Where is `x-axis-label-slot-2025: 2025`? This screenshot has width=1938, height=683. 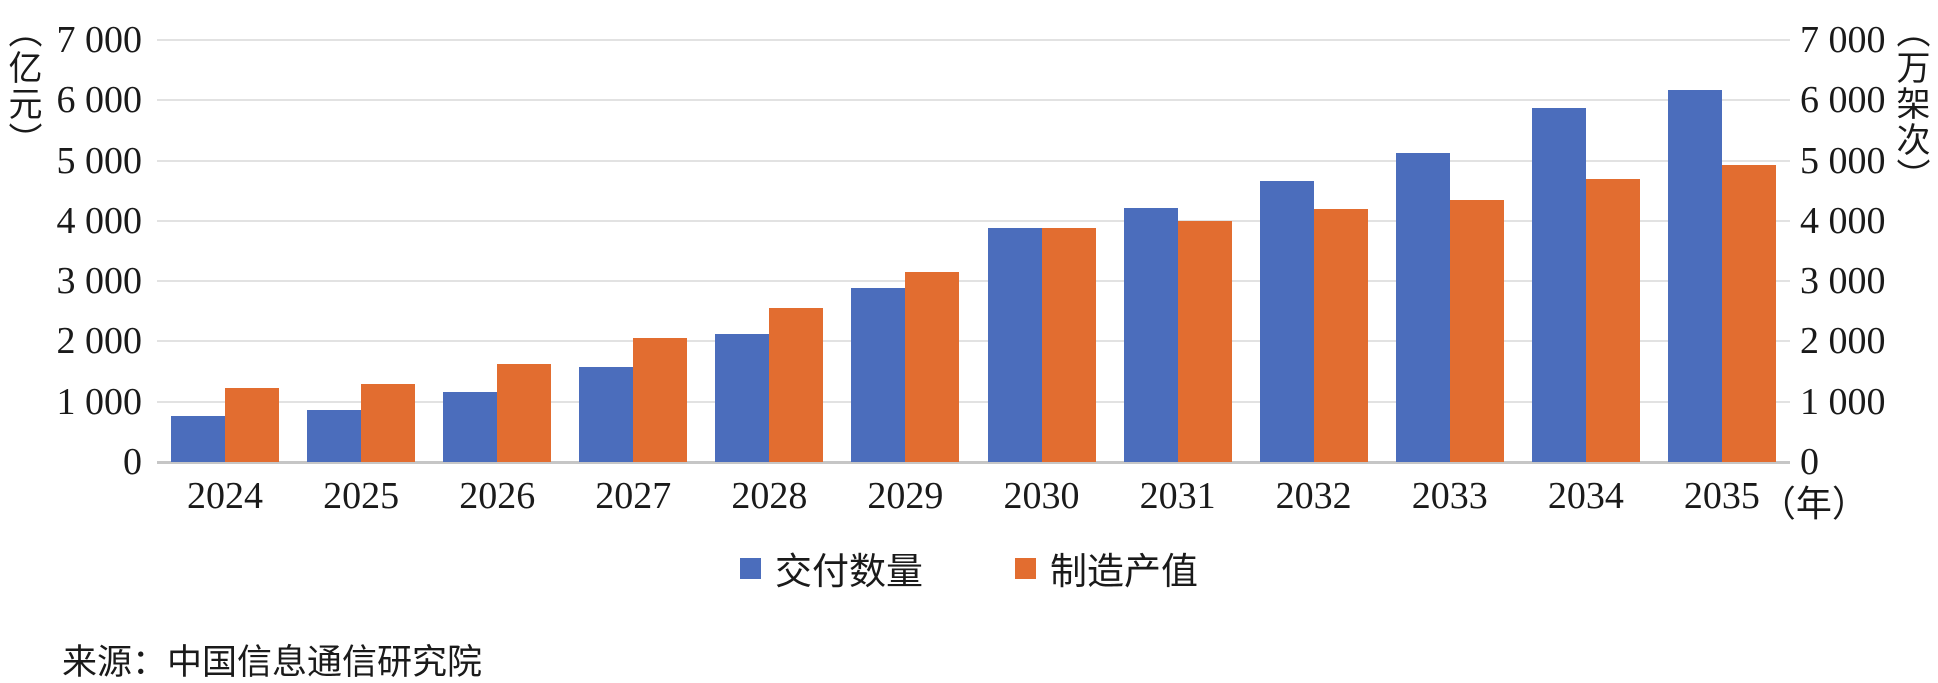 x-axis-label-slot-2025: 2025 is located at coordinates (361, 496).